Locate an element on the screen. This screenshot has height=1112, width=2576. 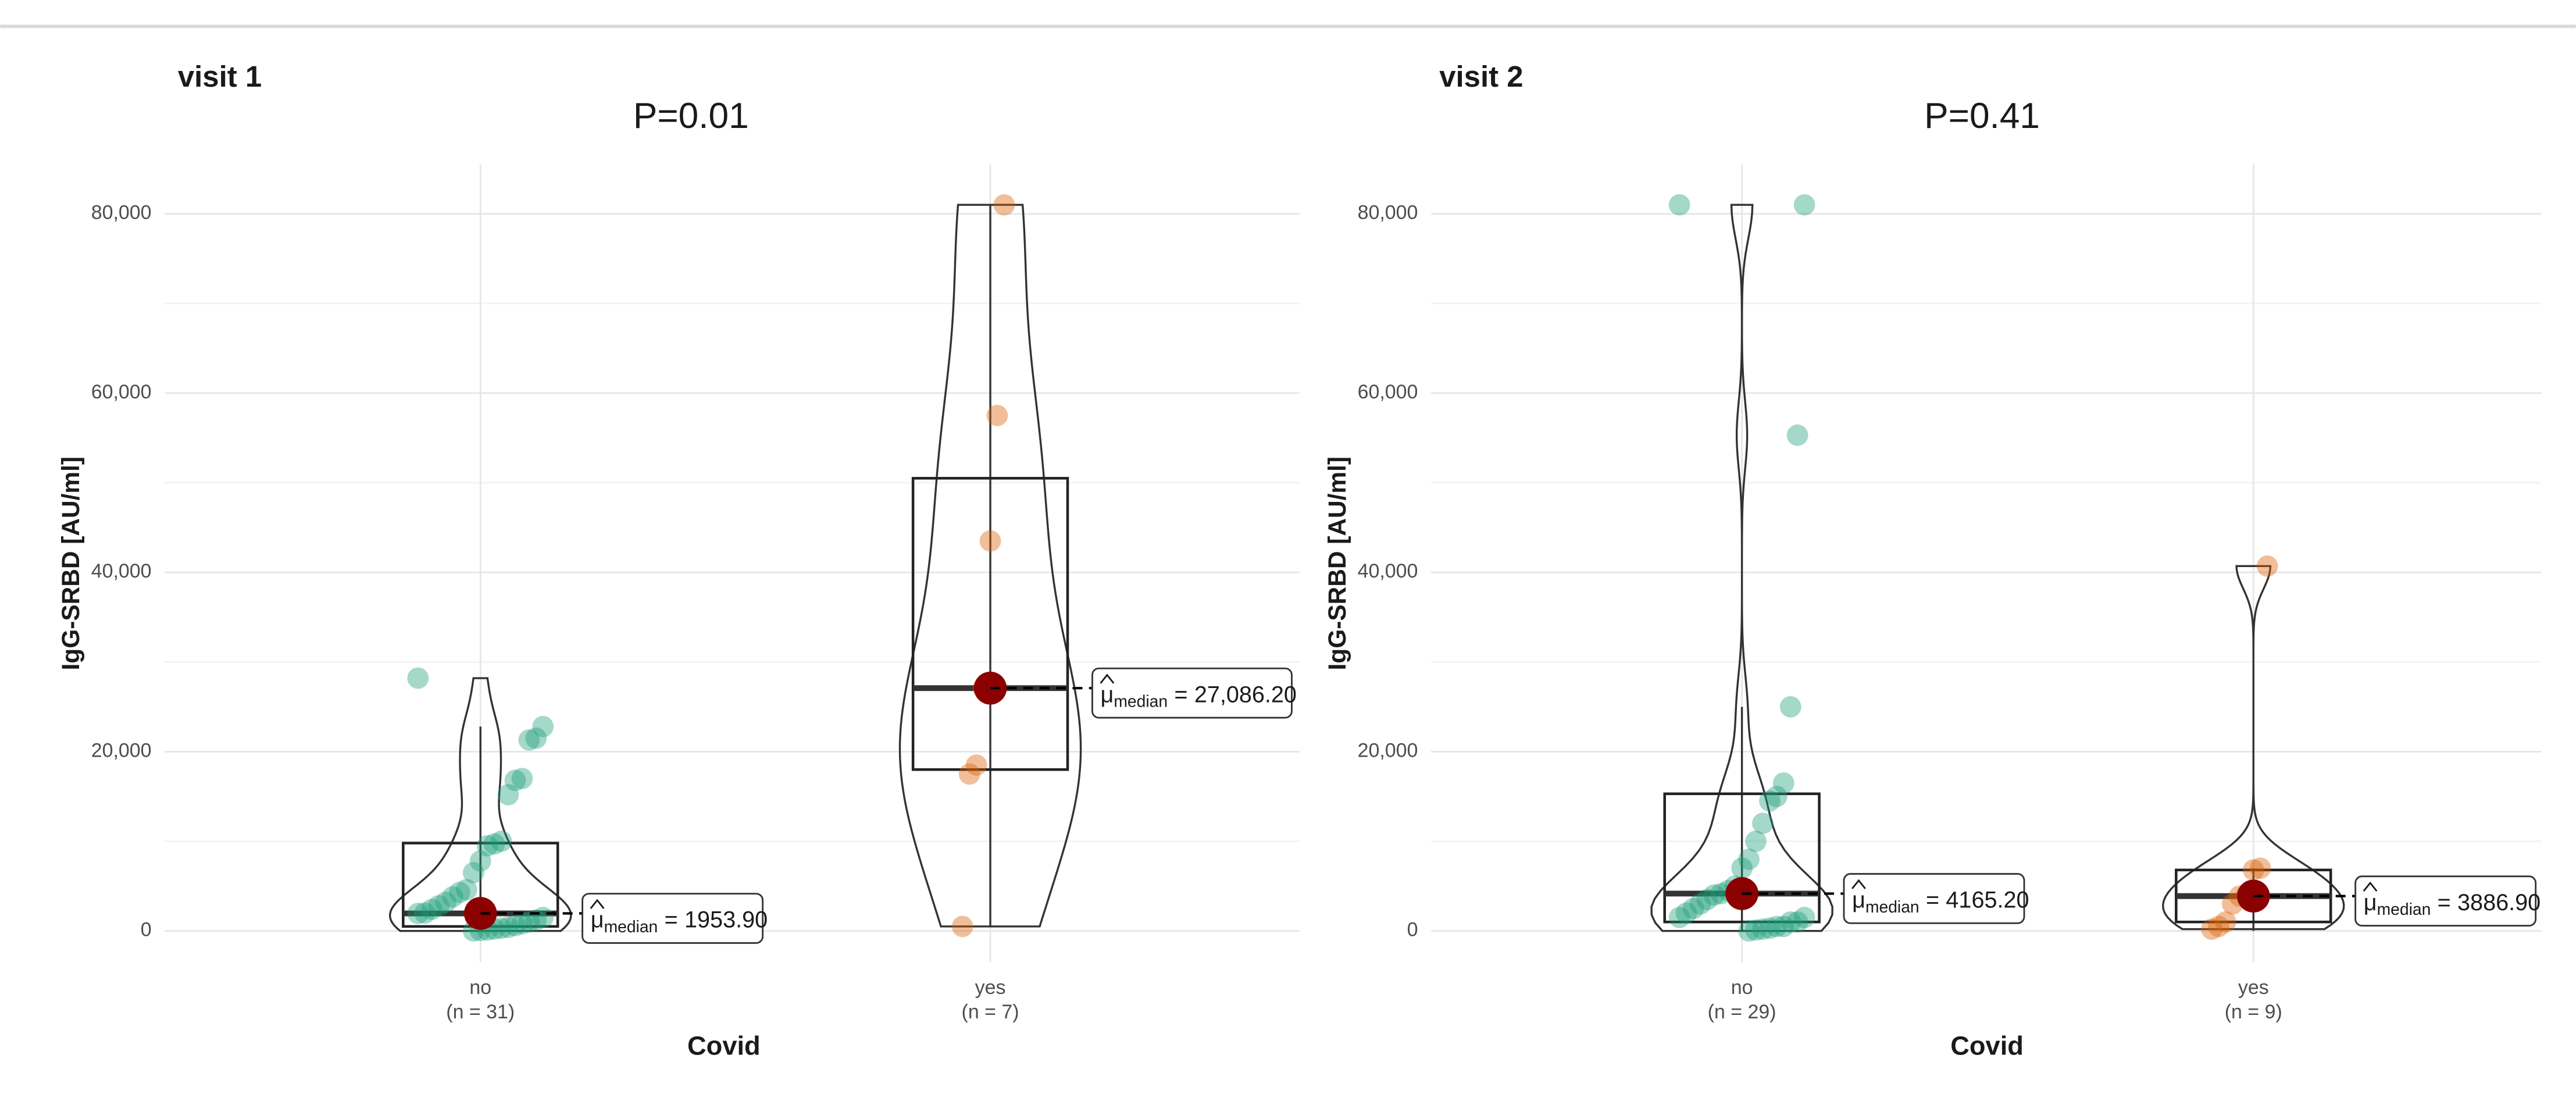
median-value: 4165.20 is located at coordinates (1988, 900).